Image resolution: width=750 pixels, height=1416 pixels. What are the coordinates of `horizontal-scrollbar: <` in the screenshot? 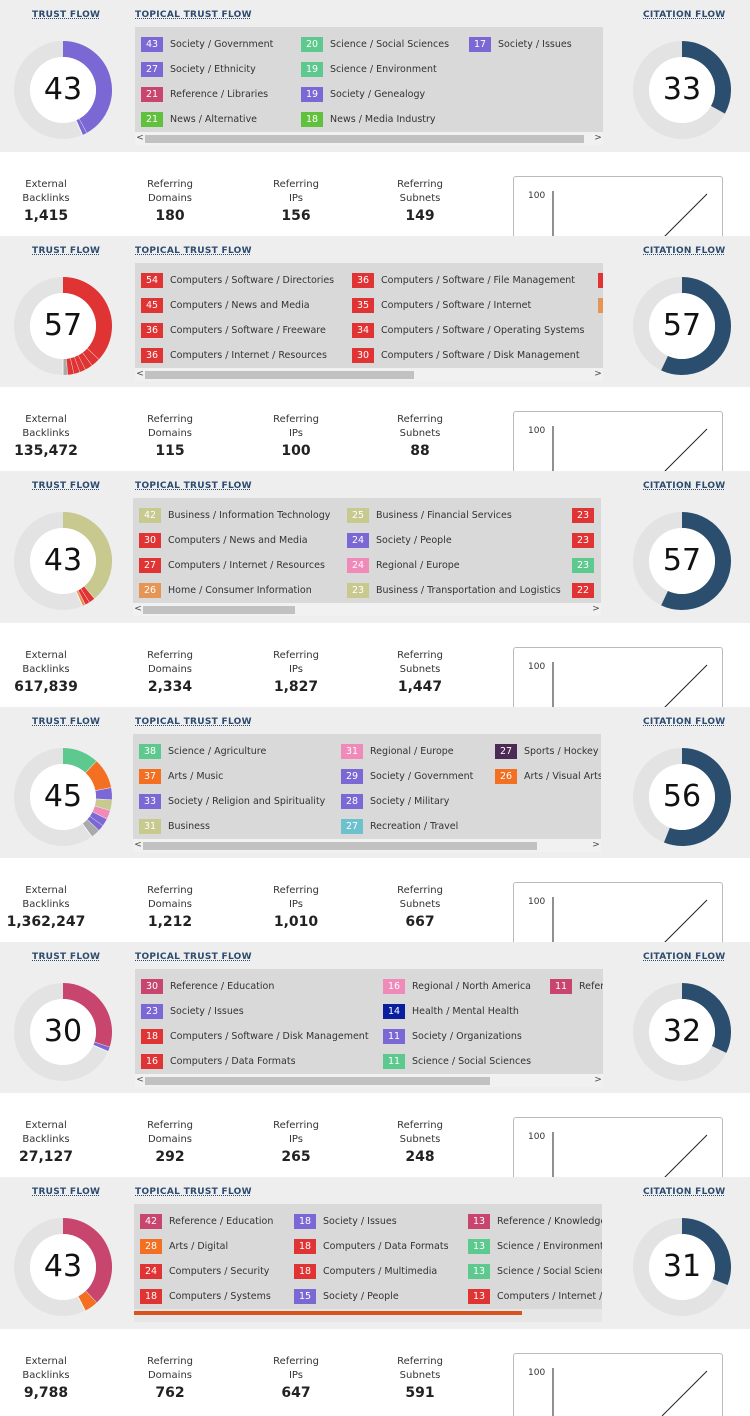 It's located at (368, 1315).